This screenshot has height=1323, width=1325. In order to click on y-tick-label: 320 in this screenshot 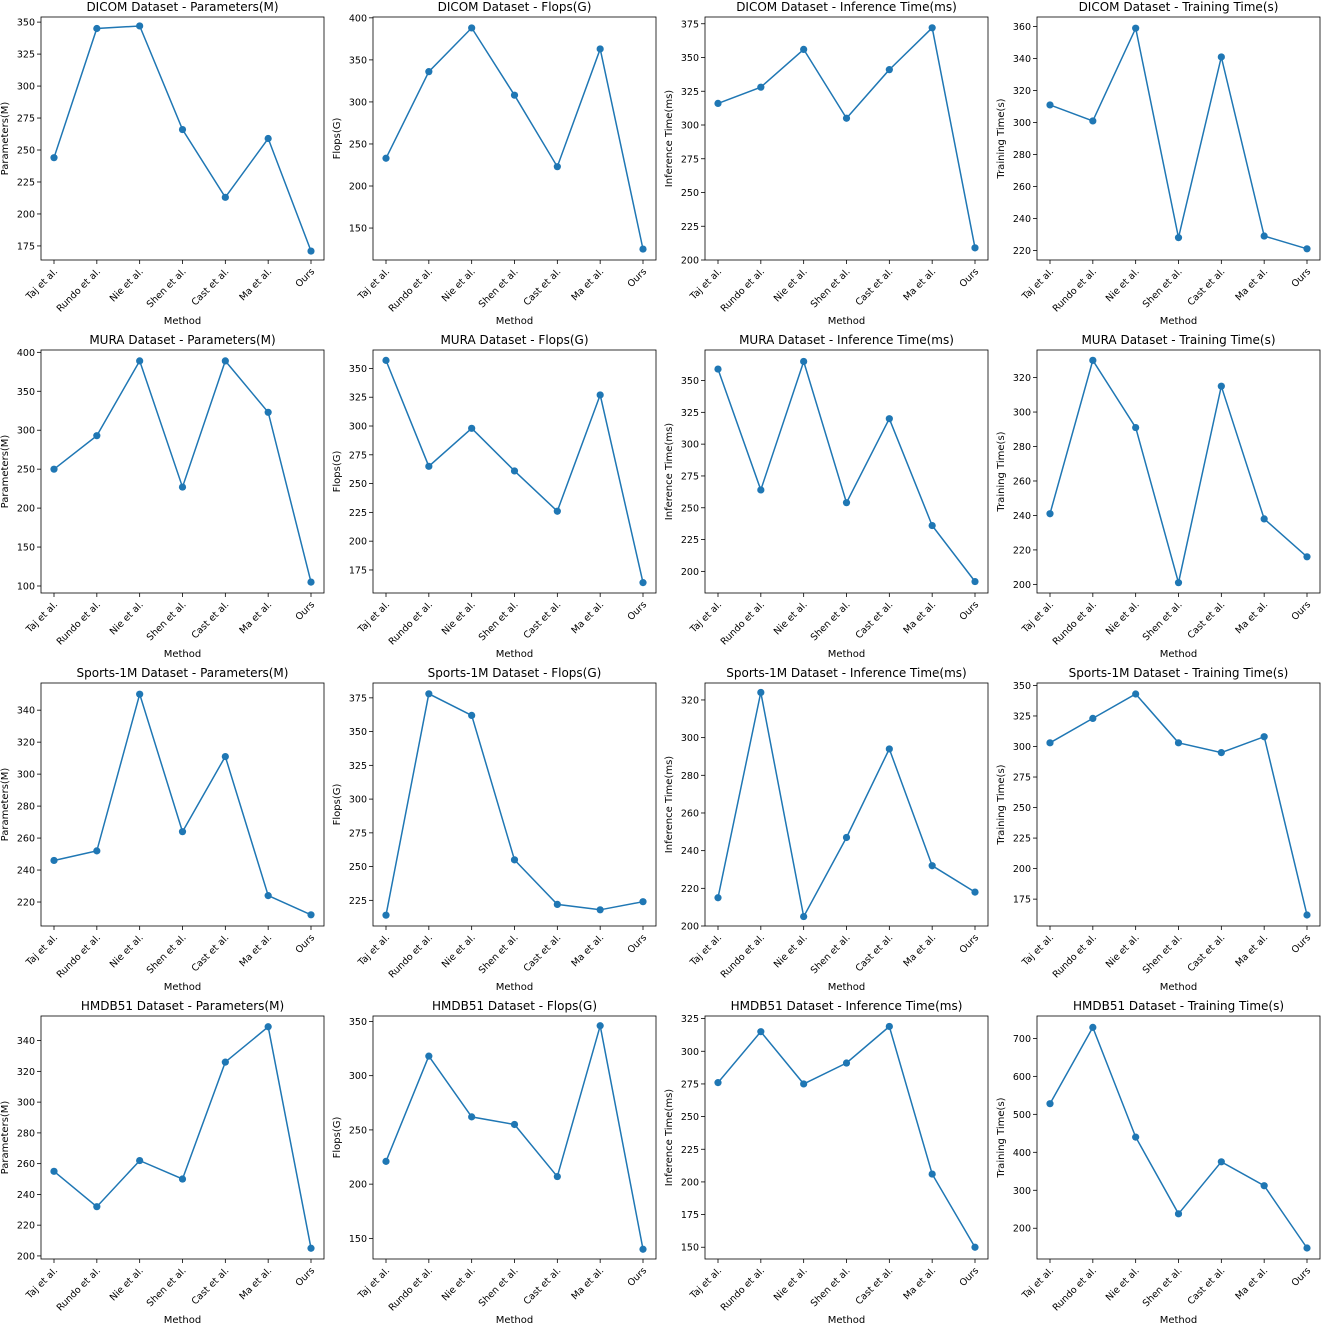, I will do `click(1022, 91)`.